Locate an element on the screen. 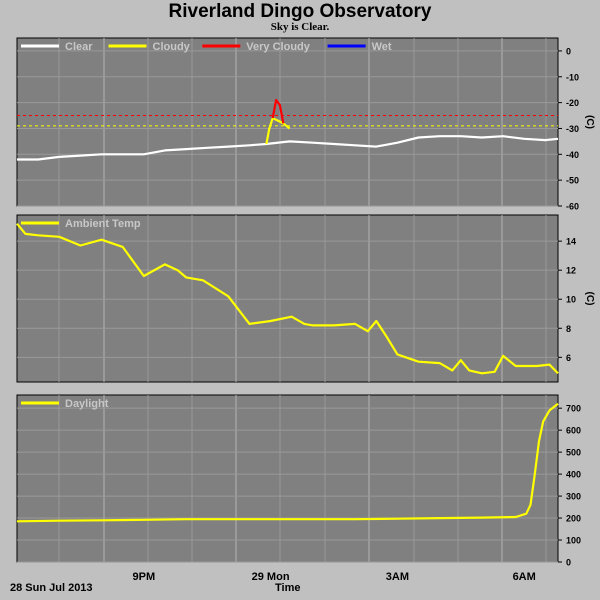 The width and height of the screenshot is (600, 600). sky-status: Sky is Clear. is located at coordinates (300, 27).